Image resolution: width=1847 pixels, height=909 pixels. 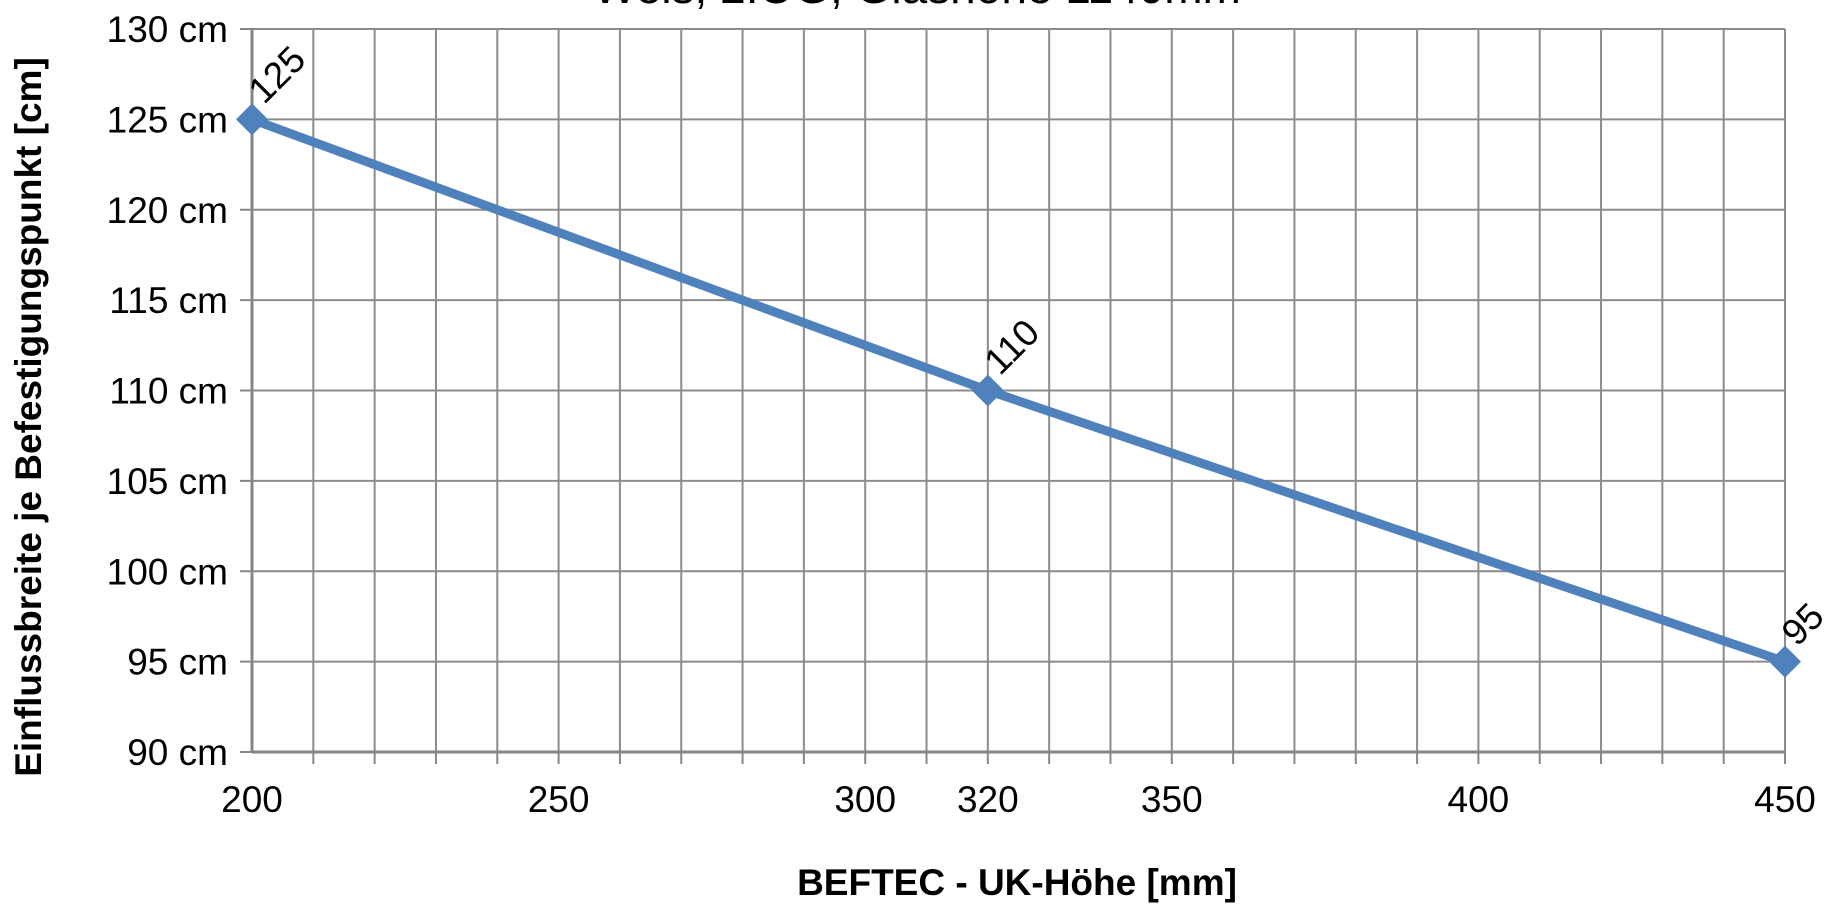 What do you see at coordinates (865, 799) in the screenshot?
I see `x-tick-label: 300` at bounding box center [865, 799].